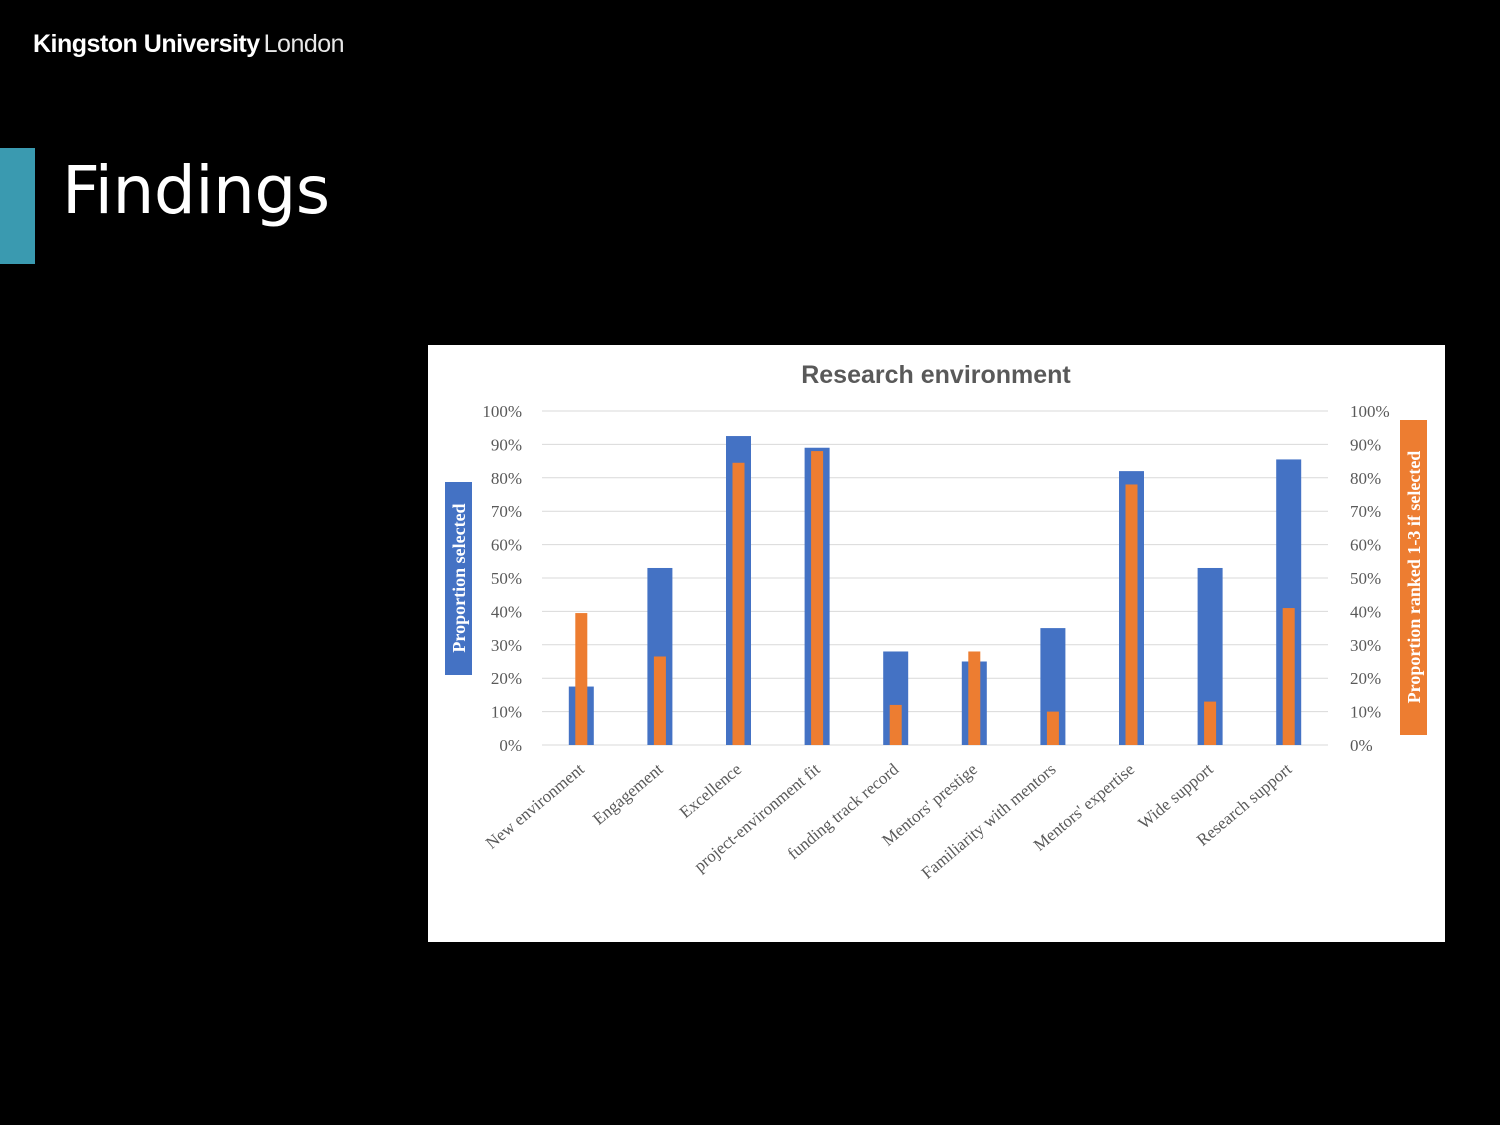 The height and width of the screenshot is (1125, 1500). I want to click on title-accent-bar, so click(17, 206).